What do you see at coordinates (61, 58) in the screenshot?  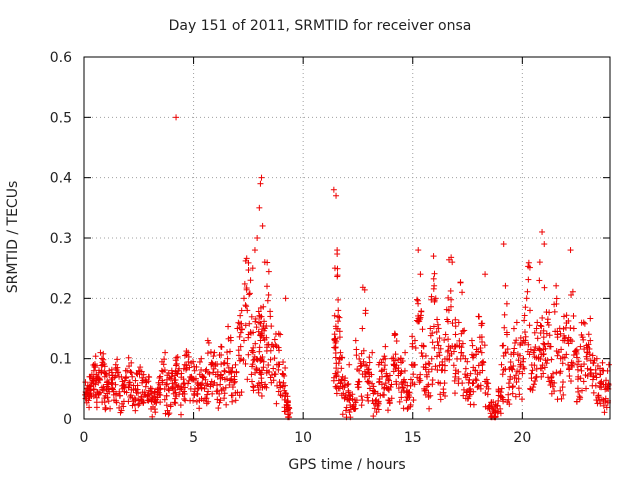 I see `y-tick-label: 0.6` at bounding box center [61, 58].